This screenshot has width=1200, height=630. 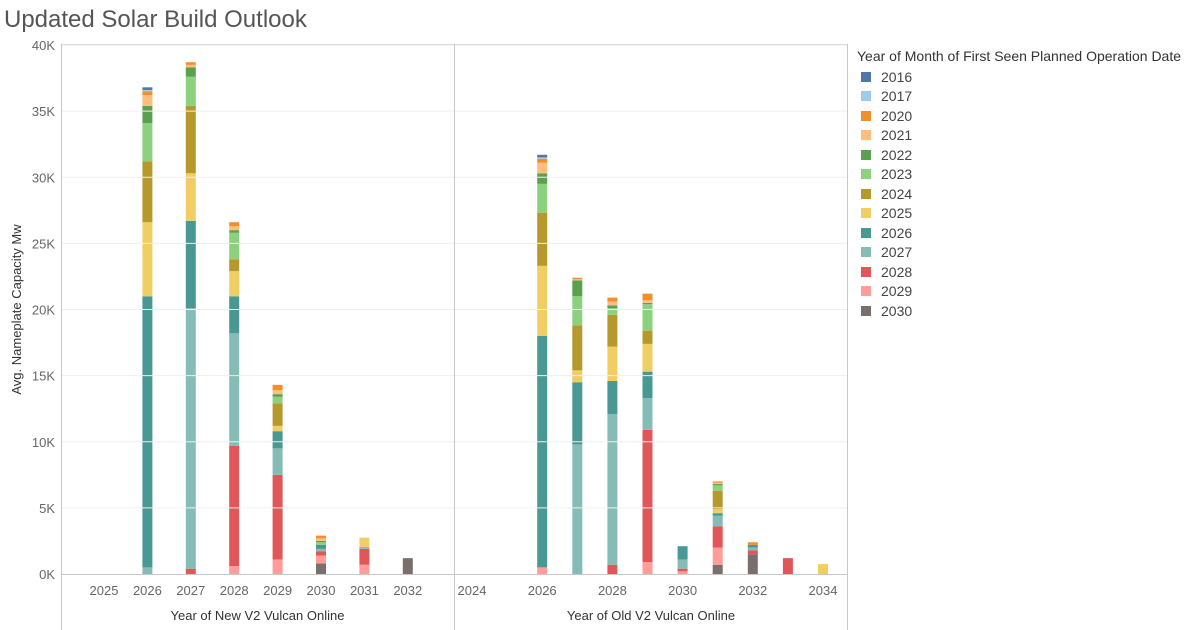 I want to click on x-tick-2028: 2028, so click(x=234, y=590).